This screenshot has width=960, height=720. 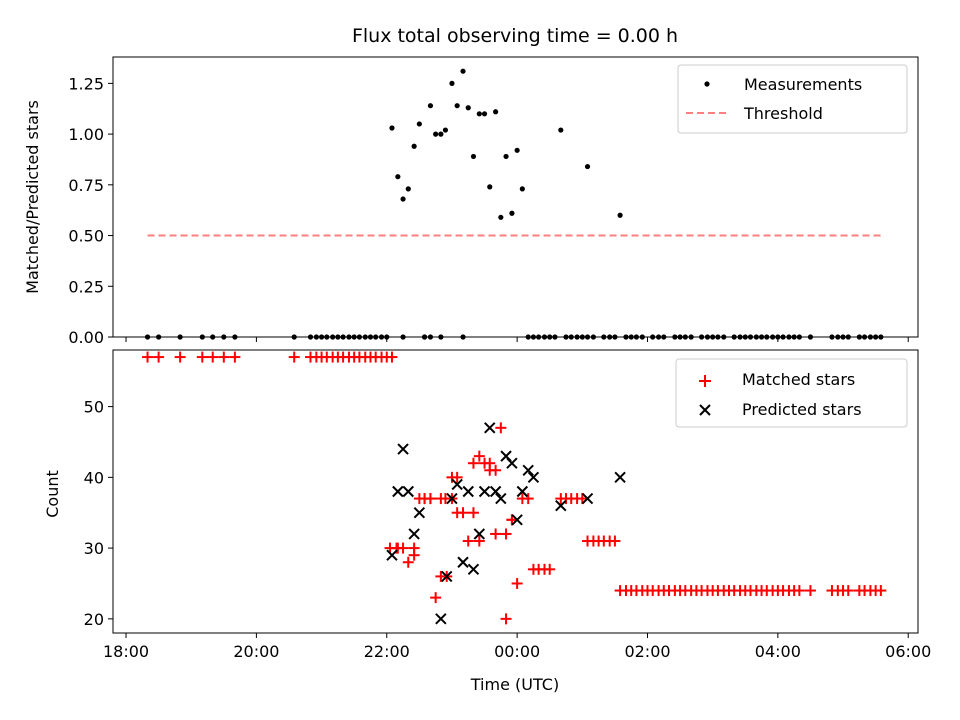 What do you see at coordinates (387, 651) in the screenshot?
I see `bottom-xtick-label: 22:00` at bounding box center [387, 651].